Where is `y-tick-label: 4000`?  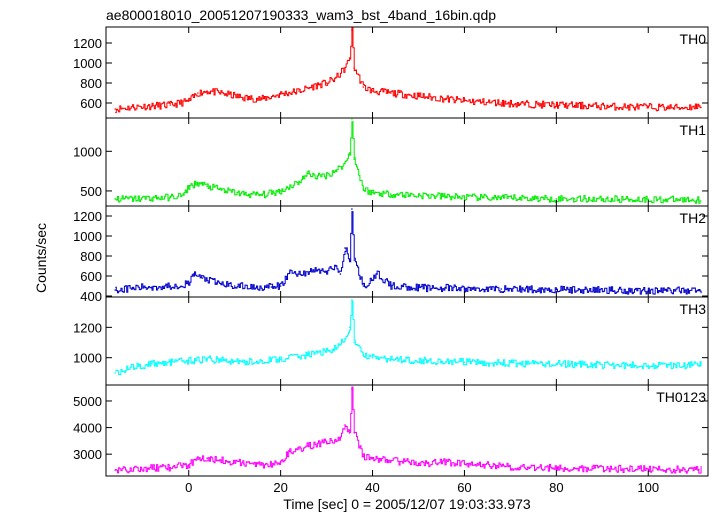 y-tick-label: 4000 is located at coordinates (87, 428).